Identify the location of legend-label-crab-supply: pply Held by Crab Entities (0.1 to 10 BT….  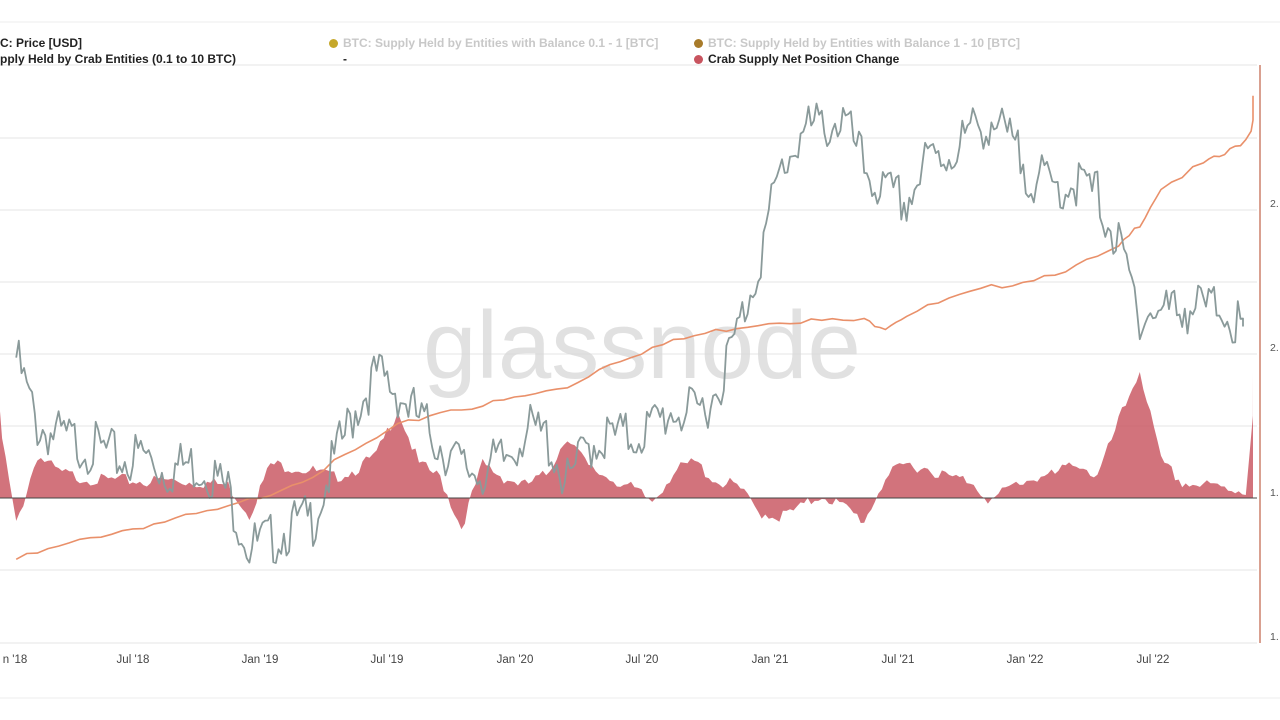
(118, 59).